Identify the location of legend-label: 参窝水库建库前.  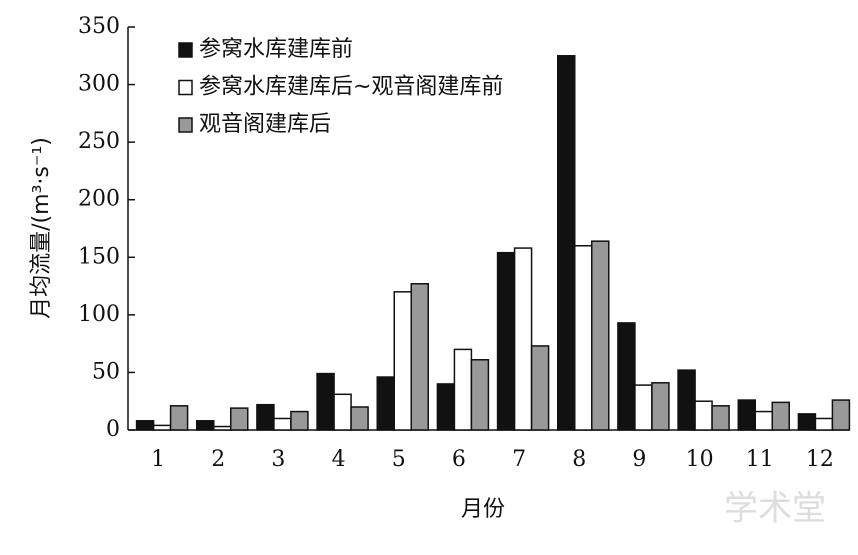
(276, 49).